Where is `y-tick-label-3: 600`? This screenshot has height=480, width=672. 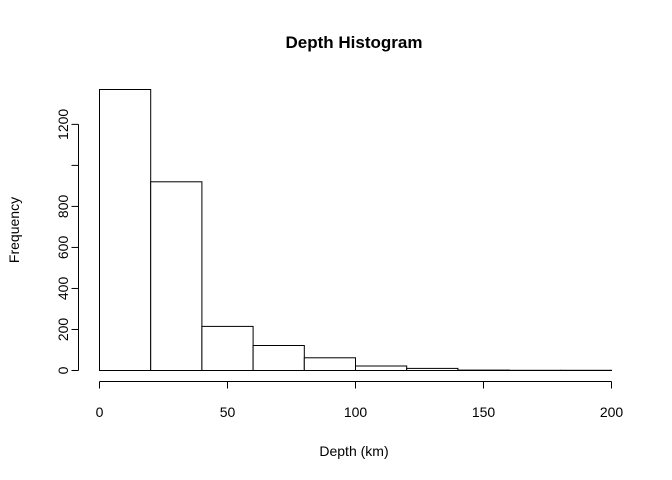
y-tick-label-3: 600 is located at coordinates (63, 248).